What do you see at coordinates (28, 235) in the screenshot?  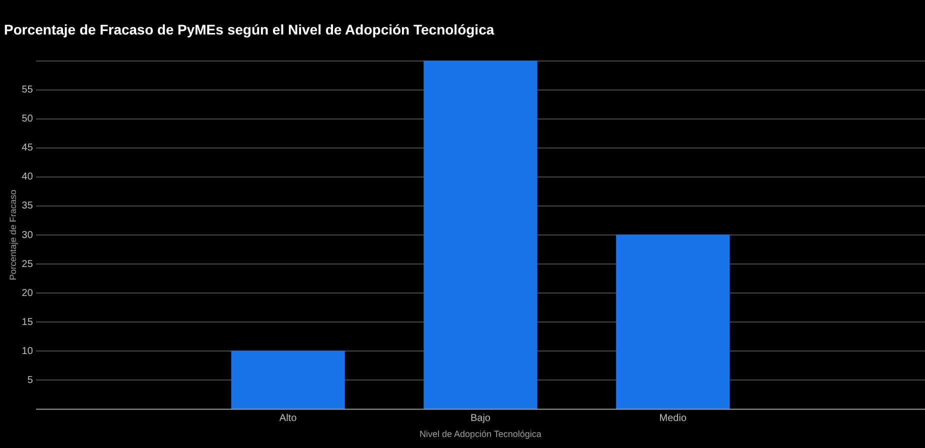 I see `y-tick-label: 30` at bounding box center [28, 235].